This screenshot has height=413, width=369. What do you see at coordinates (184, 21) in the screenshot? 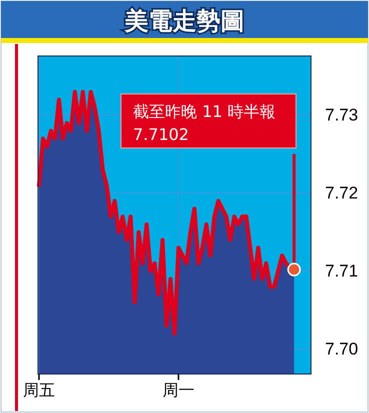
I see `chart-title: 美電走勢圖` at bounding box center [184, 21].